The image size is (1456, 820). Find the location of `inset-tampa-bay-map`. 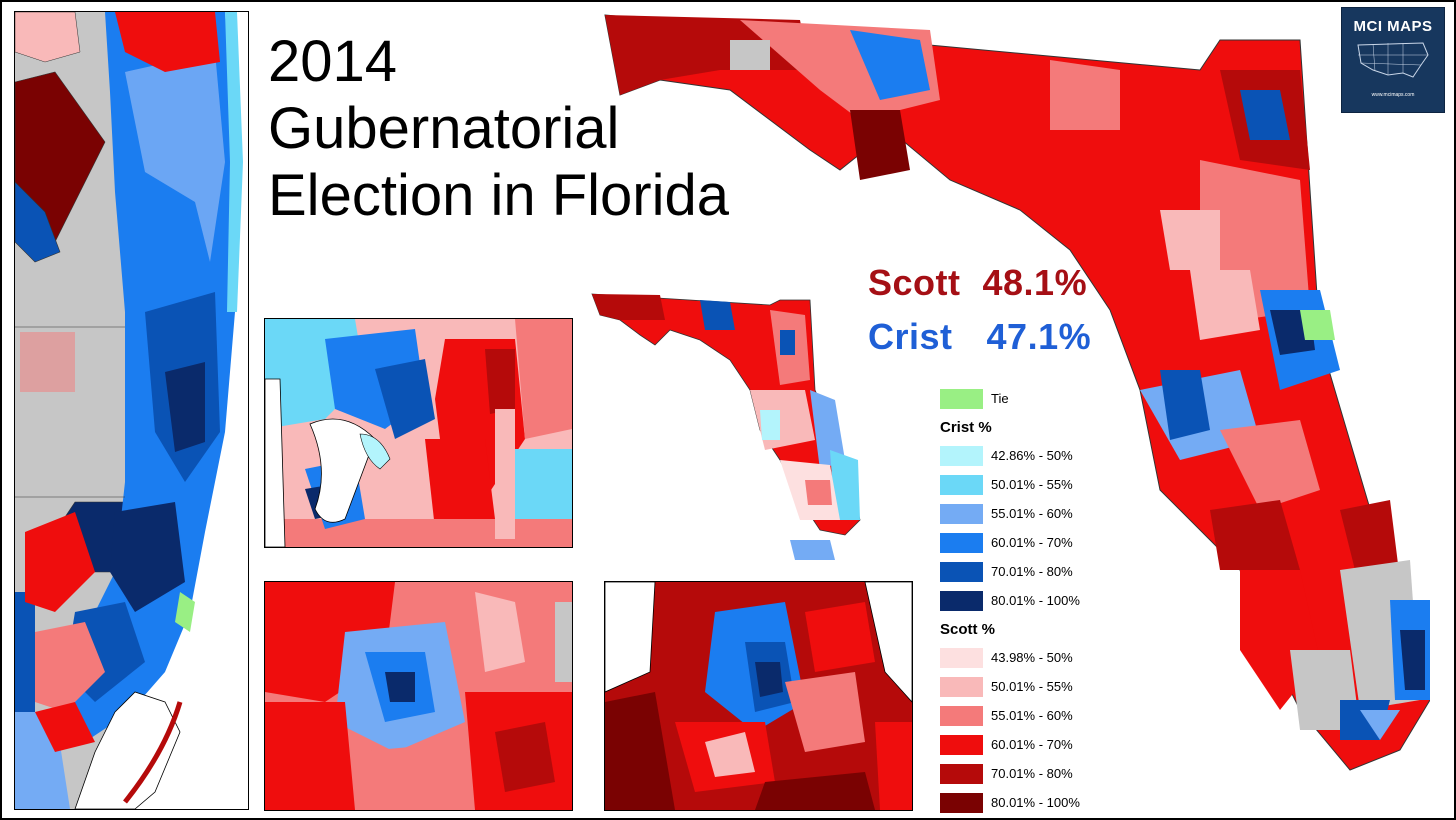

inset-tampa-bay-map is located at coordinates (418, 433).